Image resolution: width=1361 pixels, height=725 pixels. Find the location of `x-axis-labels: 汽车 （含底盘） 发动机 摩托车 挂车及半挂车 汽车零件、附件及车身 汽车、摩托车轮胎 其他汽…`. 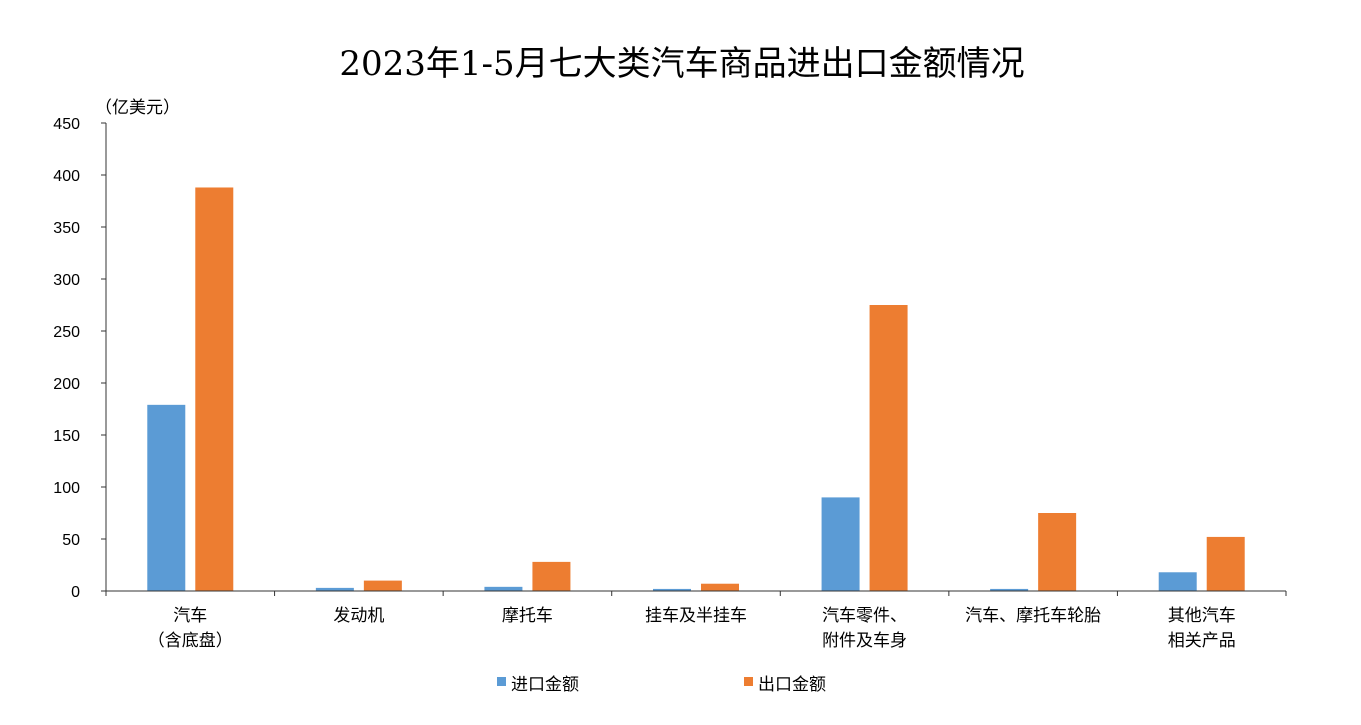

x-axis-labels: 汽车 （含底盘） 发动机 摩托车 挂车及半挂车 汽车零件、附件及车身 汽车、摩托车轮胎 其他汽… is located at coordinates (696, 621).